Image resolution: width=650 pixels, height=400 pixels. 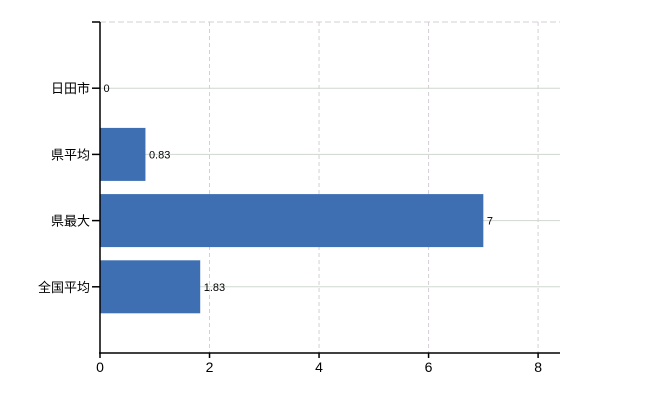 I want to click on x-tick-label: 2, so click(x=210, y=367).